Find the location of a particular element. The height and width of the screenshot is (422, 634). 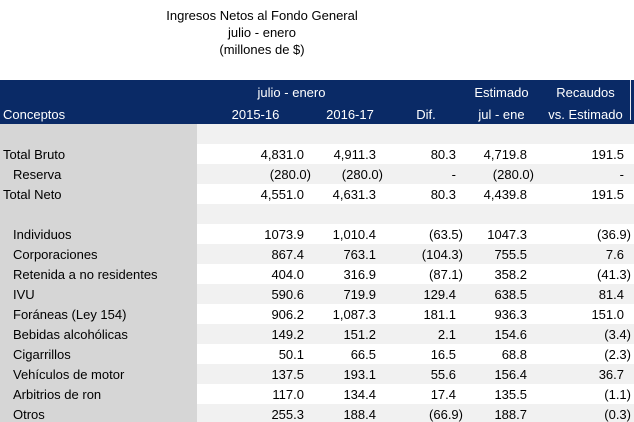

value-cell: (41.3) is located at coordinates (585, 274).